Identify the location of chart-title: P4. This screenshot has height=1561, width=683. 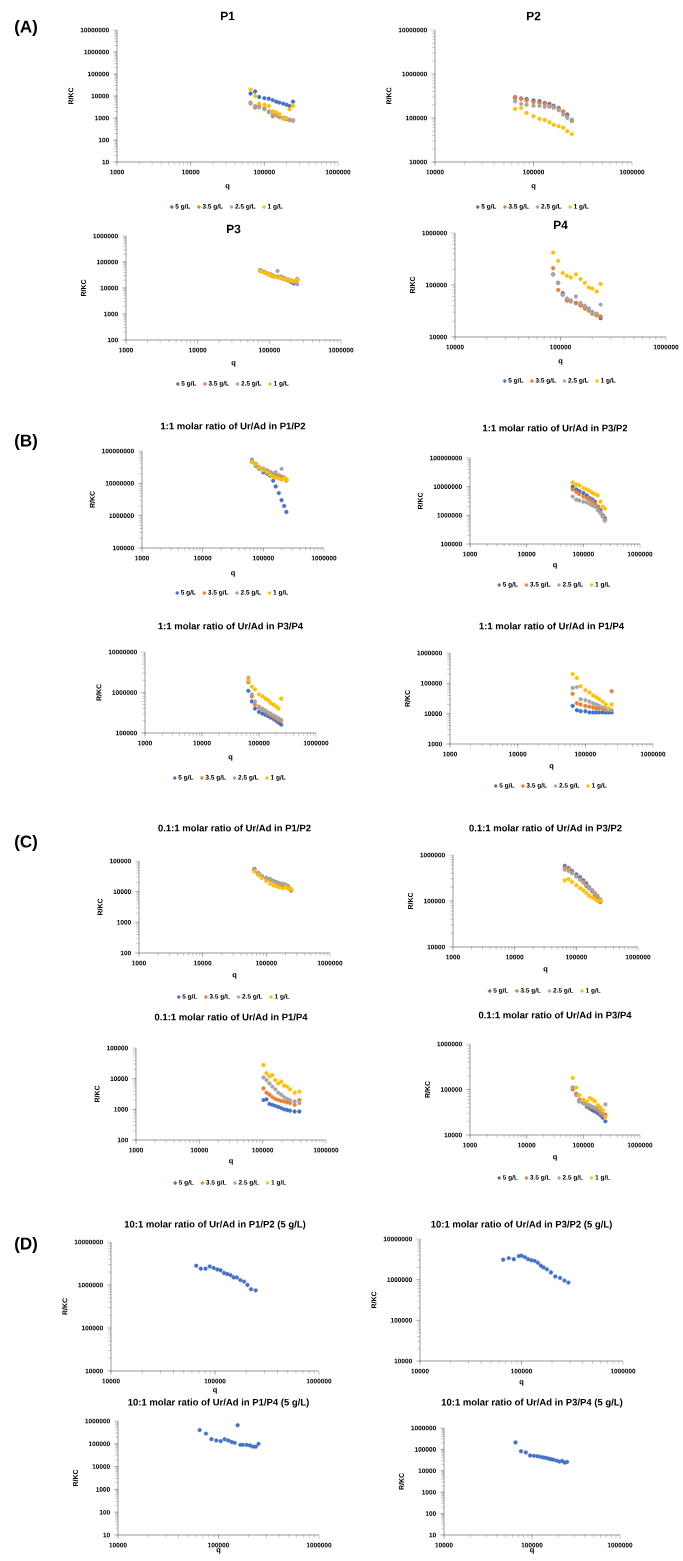
(560, 225).